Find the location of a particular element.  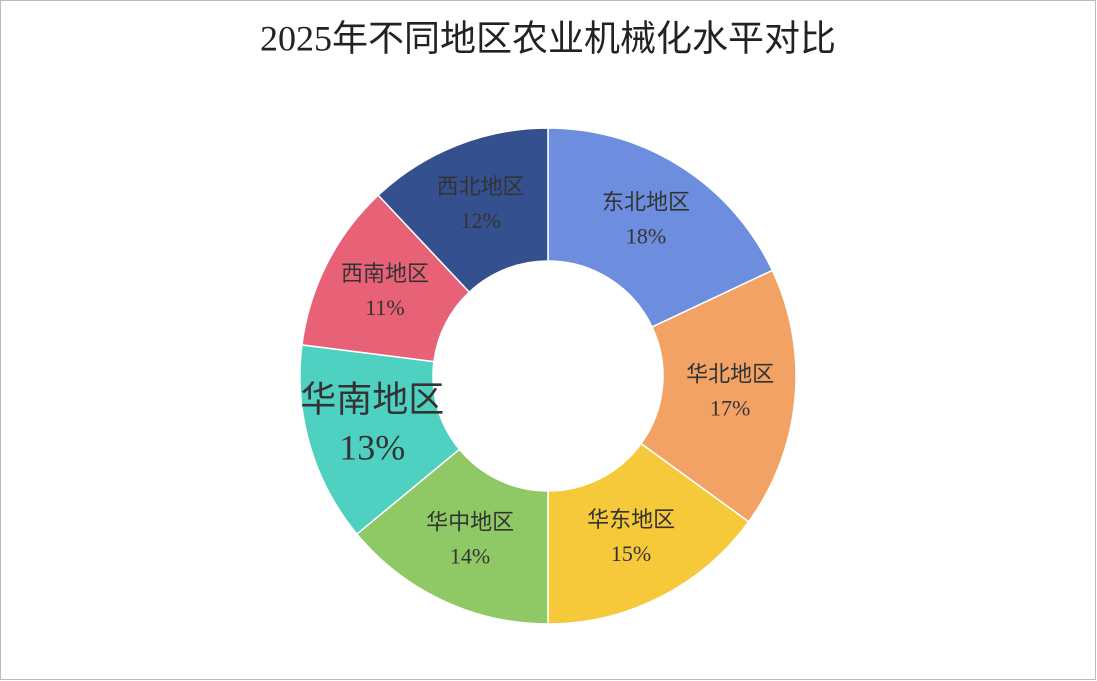

slice-value-label: 11% is located at coordinates (385, 307).